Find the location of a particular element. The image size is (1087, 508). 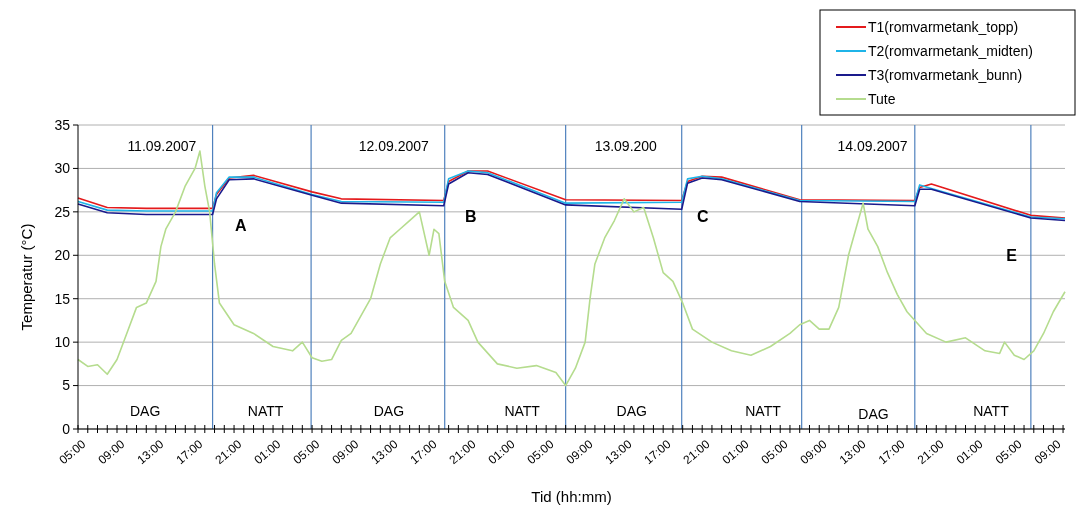

y-tick-label: 35 is located at coordinates (62, 124).